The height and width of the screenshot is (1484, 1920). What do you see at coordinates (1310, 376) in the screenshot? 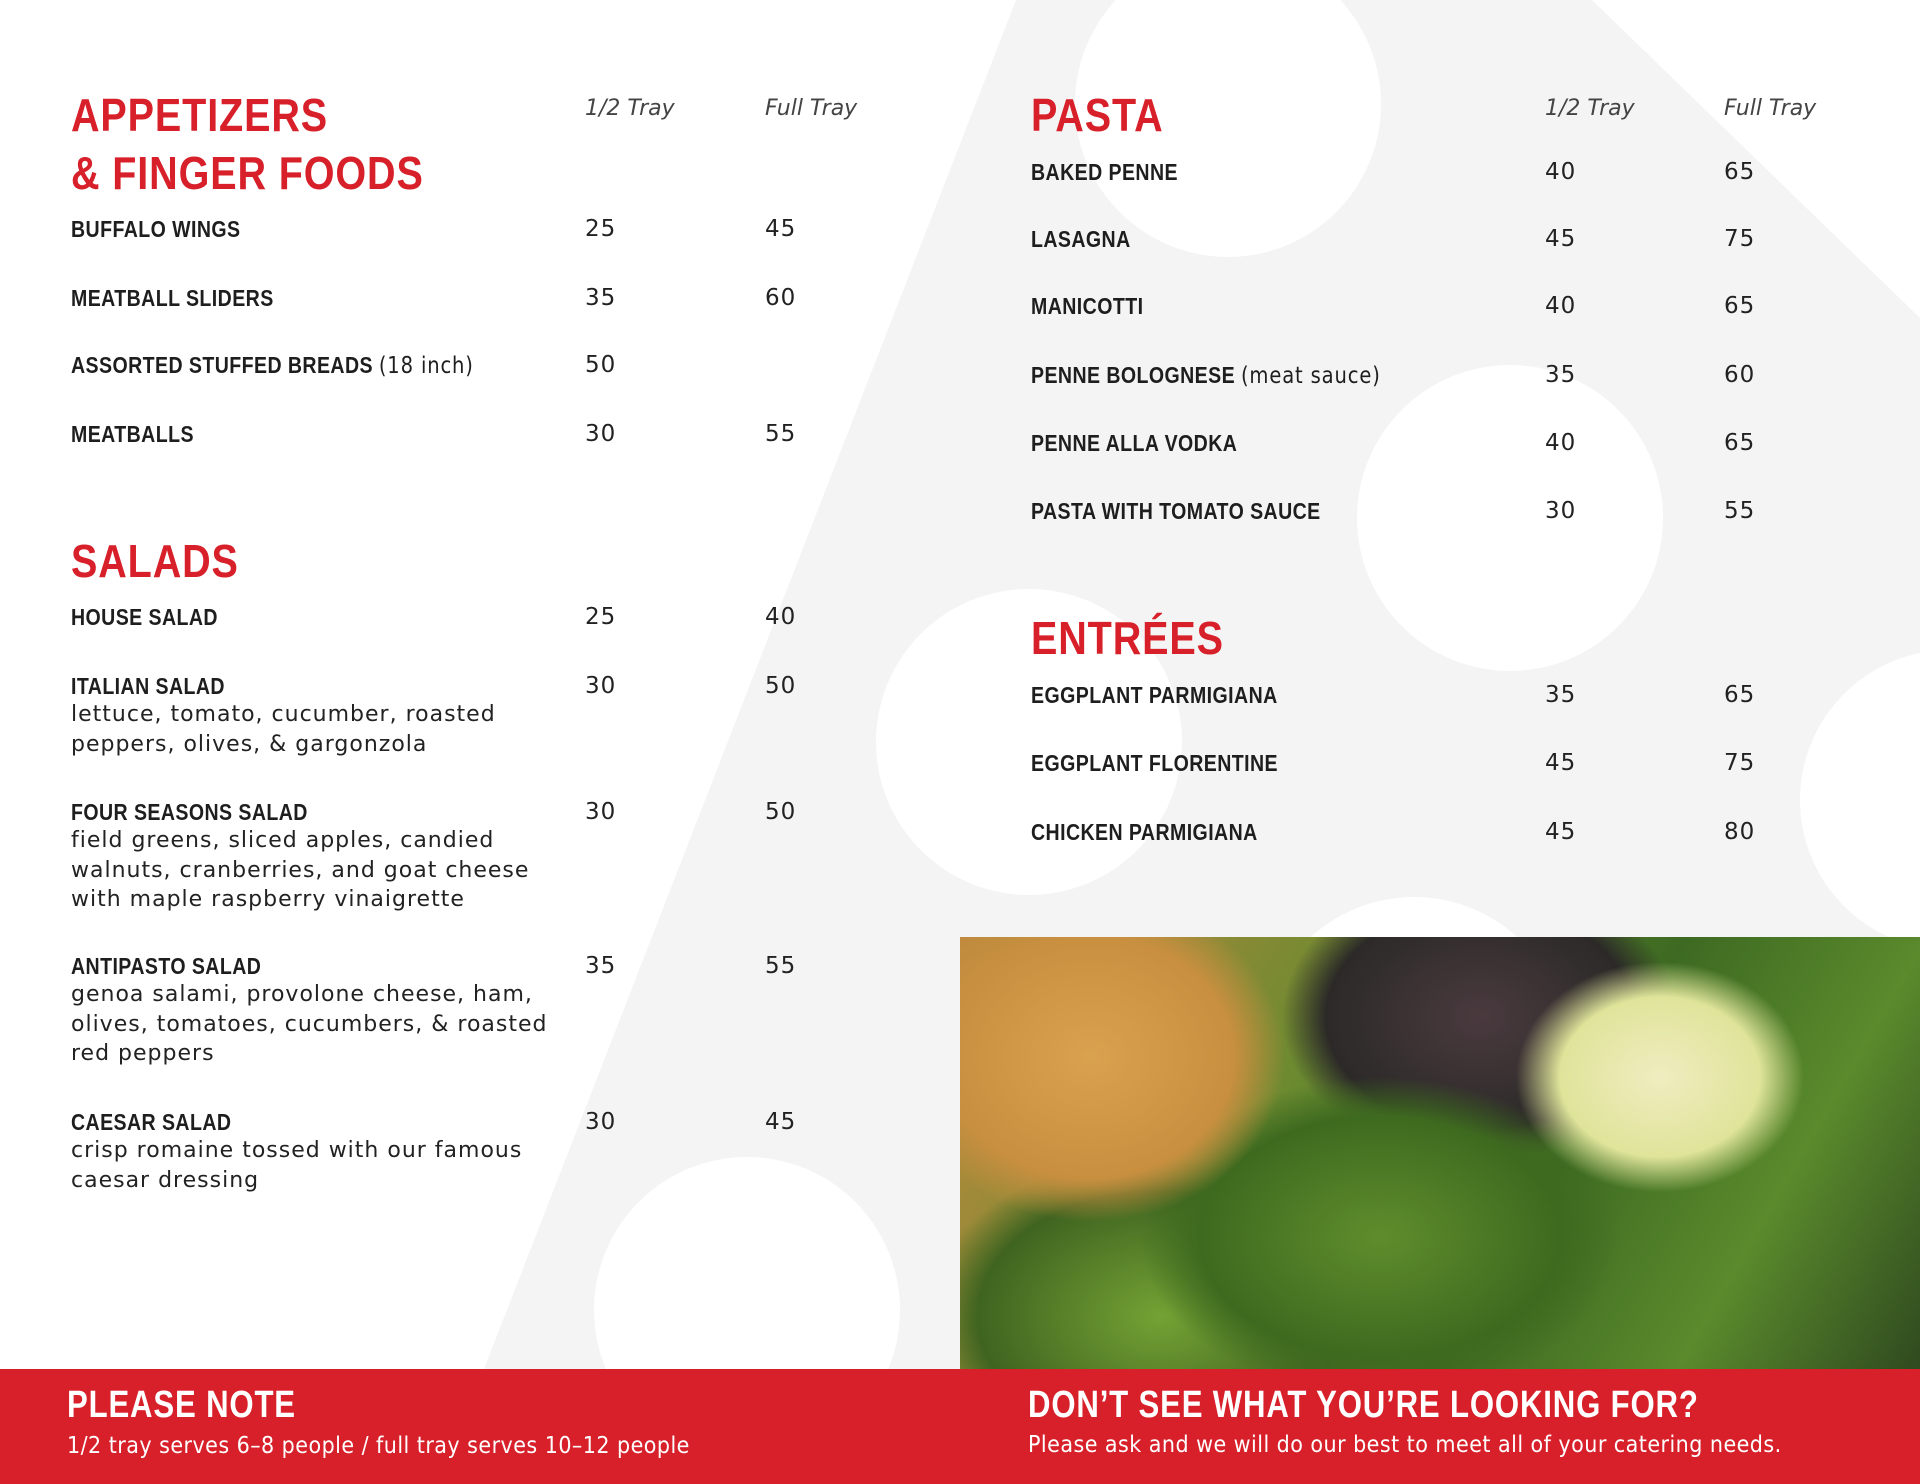
I see `item-note: (meat sauce)` at bounding box center [1310, 376].